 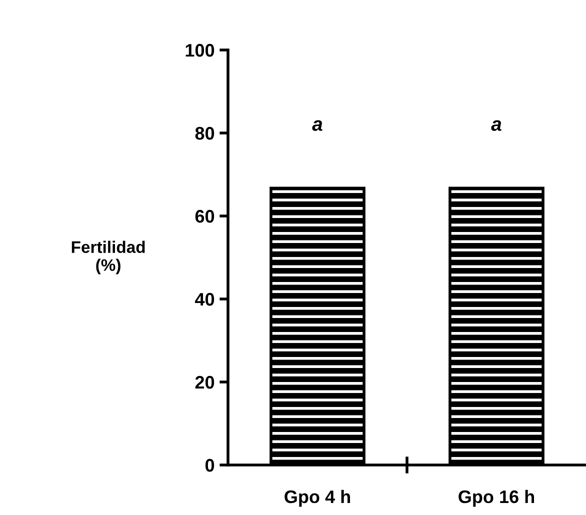 What do you see at coordinates (204, 382) in the screenshot?
I see `y-tick-label: 20` at bounding box center [204, 382].